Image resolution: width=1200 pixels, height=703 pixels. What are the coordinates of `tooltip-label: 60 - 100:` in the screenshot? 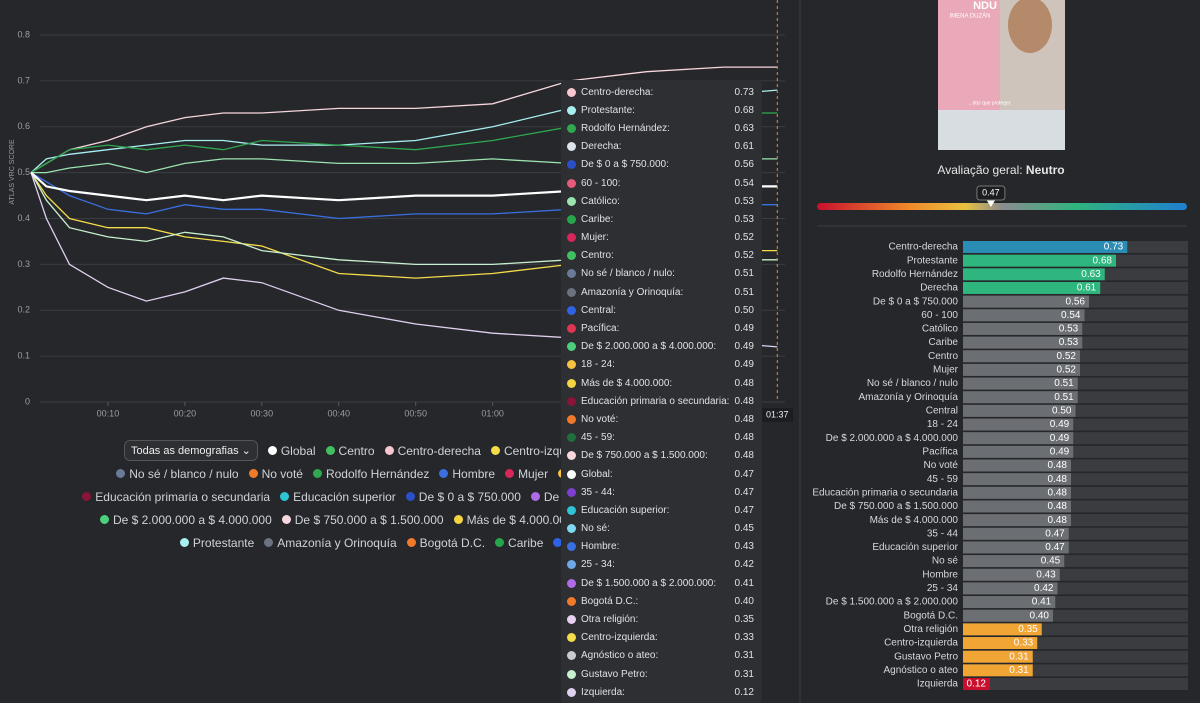 It's located at (601, 183).